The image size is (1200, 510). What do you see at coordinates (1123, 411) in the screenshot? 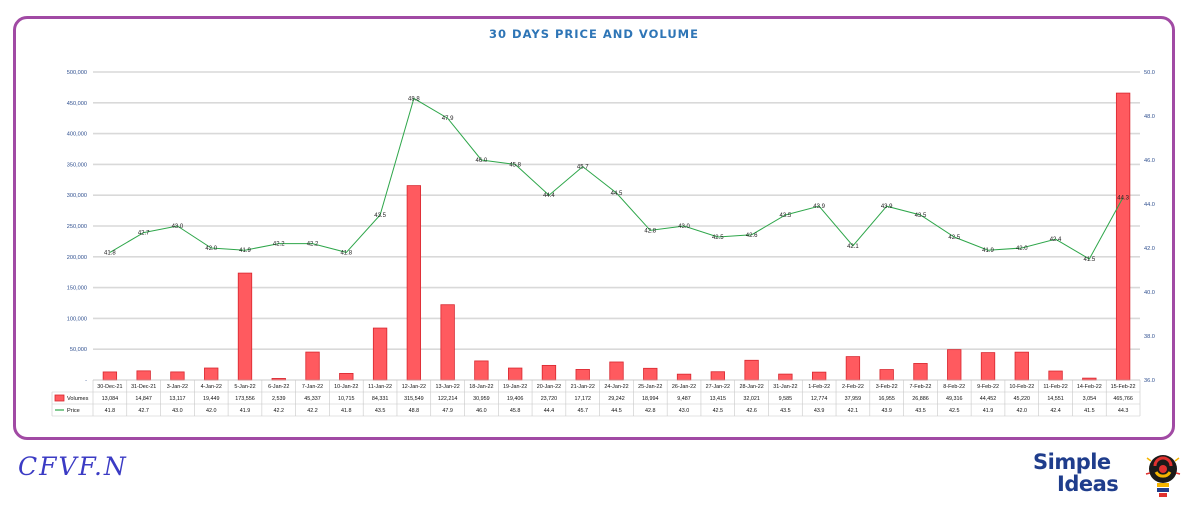
I see `price-table-cell: 44.3` at bounding box center [1123, 411].